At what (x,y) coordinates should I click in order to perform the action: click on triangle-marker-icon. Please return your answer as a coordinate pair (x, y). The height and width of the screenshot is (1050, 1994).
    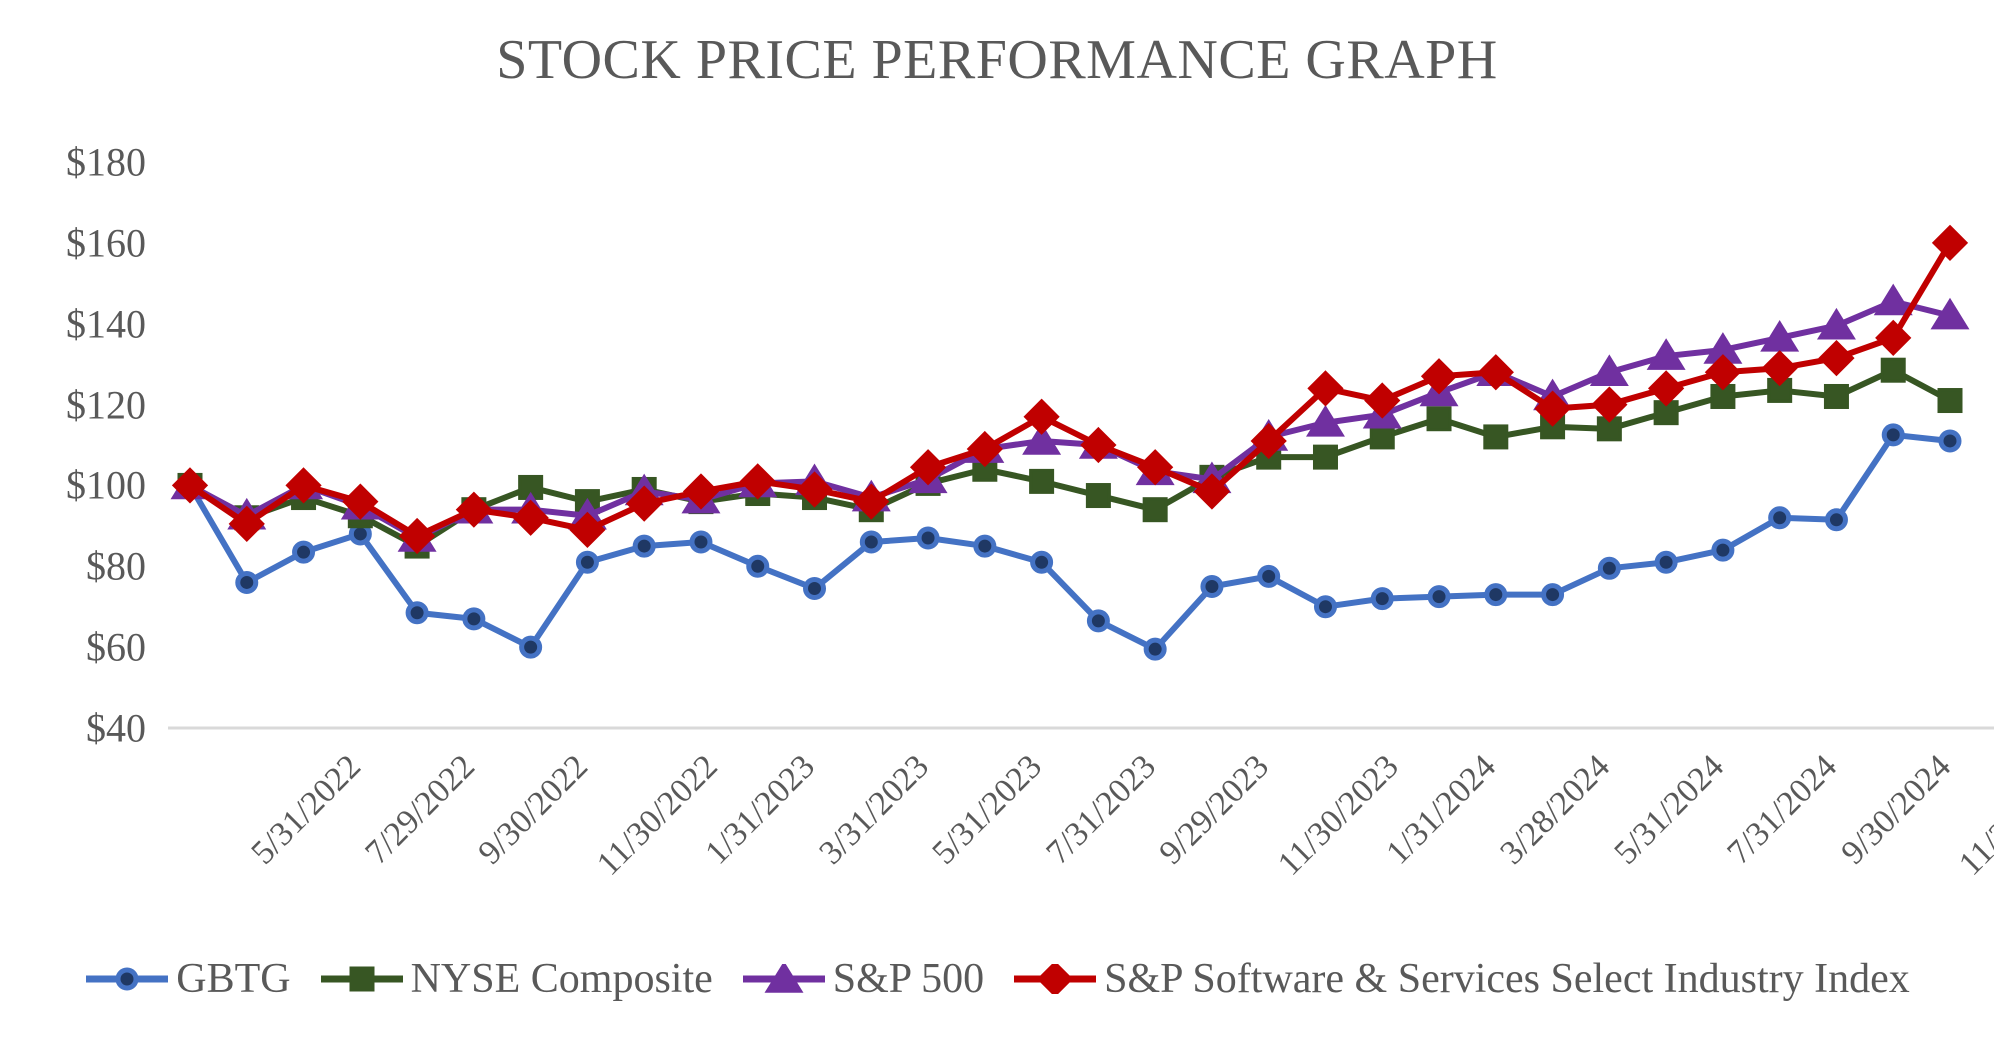
    Looking at the image, I should click on (784, 977).